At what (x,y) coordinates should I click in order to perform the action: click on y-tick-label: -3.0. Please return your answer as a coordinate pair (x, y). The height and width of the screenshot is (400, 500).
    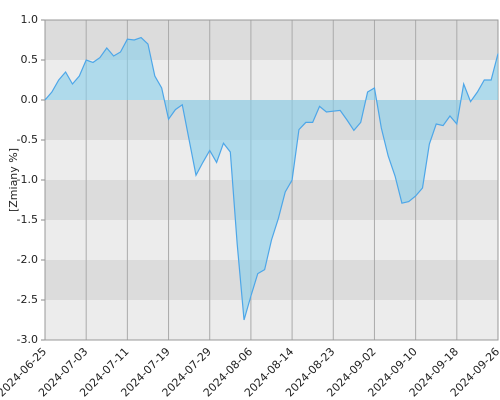
    Looking at the image, I should click on (27, 339).